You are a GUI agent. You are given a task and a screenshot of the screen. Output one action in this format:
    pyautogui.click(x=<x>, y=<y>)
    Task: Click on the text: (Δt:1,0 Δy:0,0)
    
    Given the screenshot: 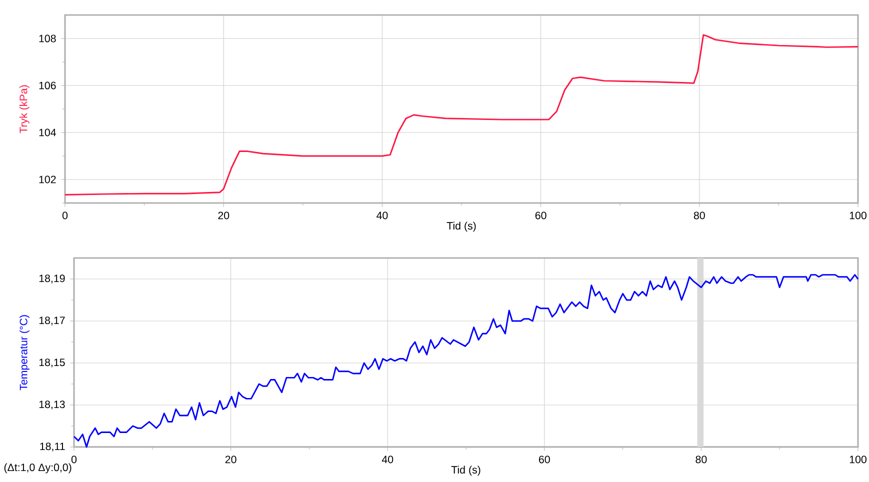 What is the action you would take?
    pyautogui.click(x=38, y=468)
    